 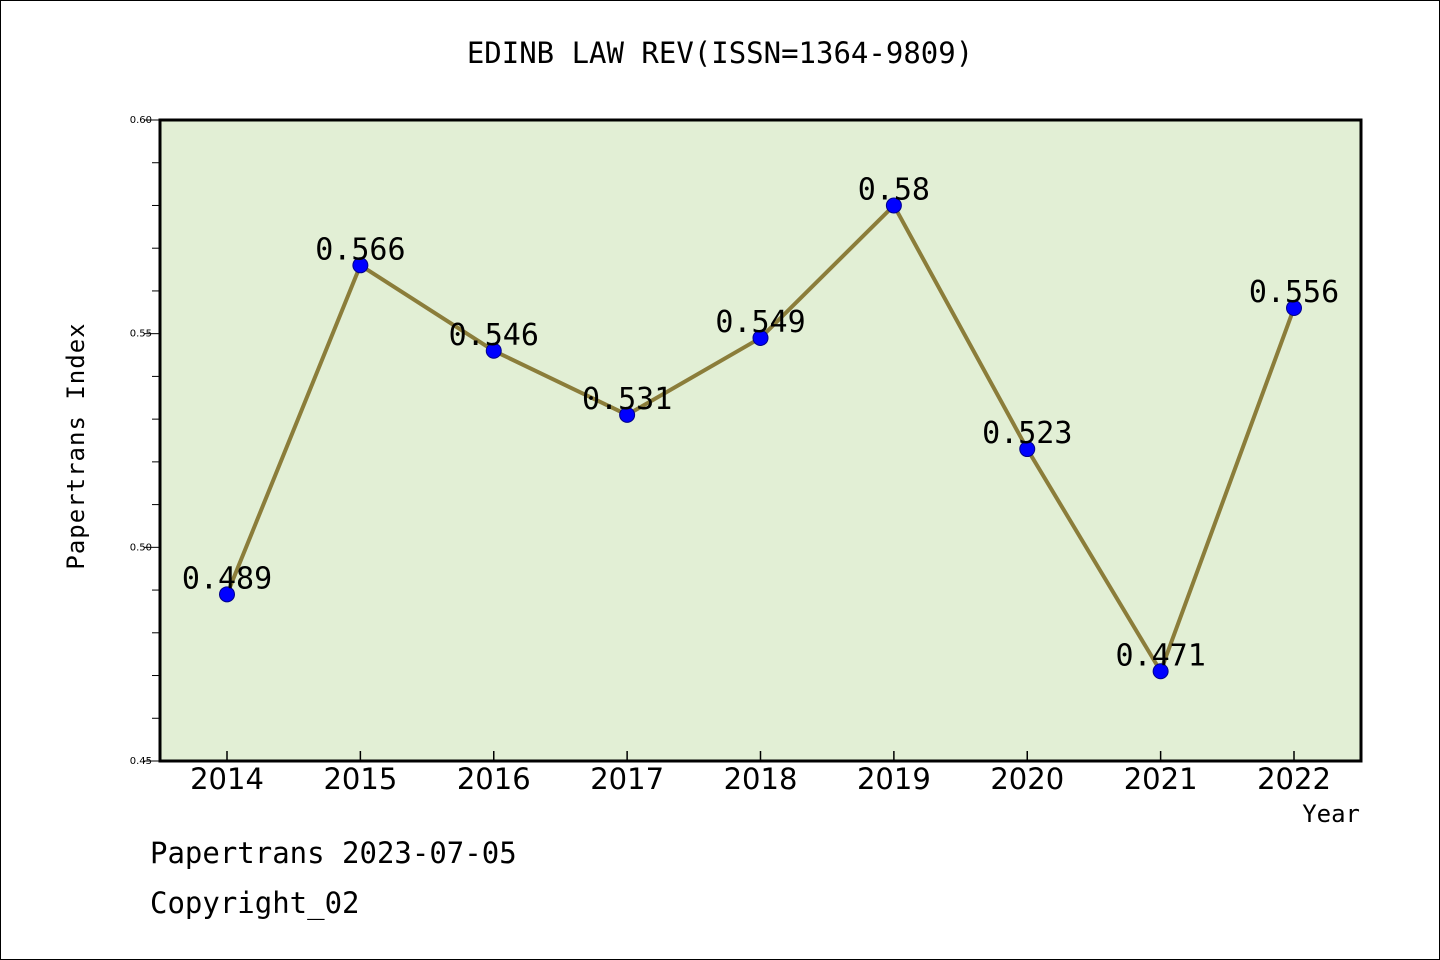 I want to click on data-label: 0.523, so click(x=1027, y=433).